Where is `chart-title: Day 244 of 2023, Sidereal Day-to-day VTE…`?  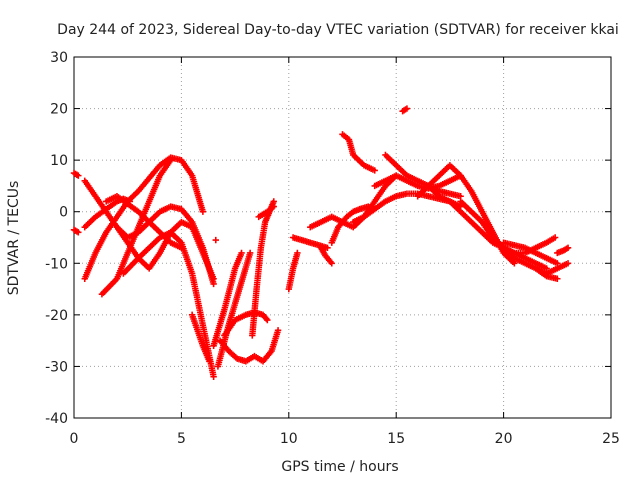
chart-title: Day 244 of 2023, Sidereal Day-to-day VTE… is located at coordinates (338, 30).